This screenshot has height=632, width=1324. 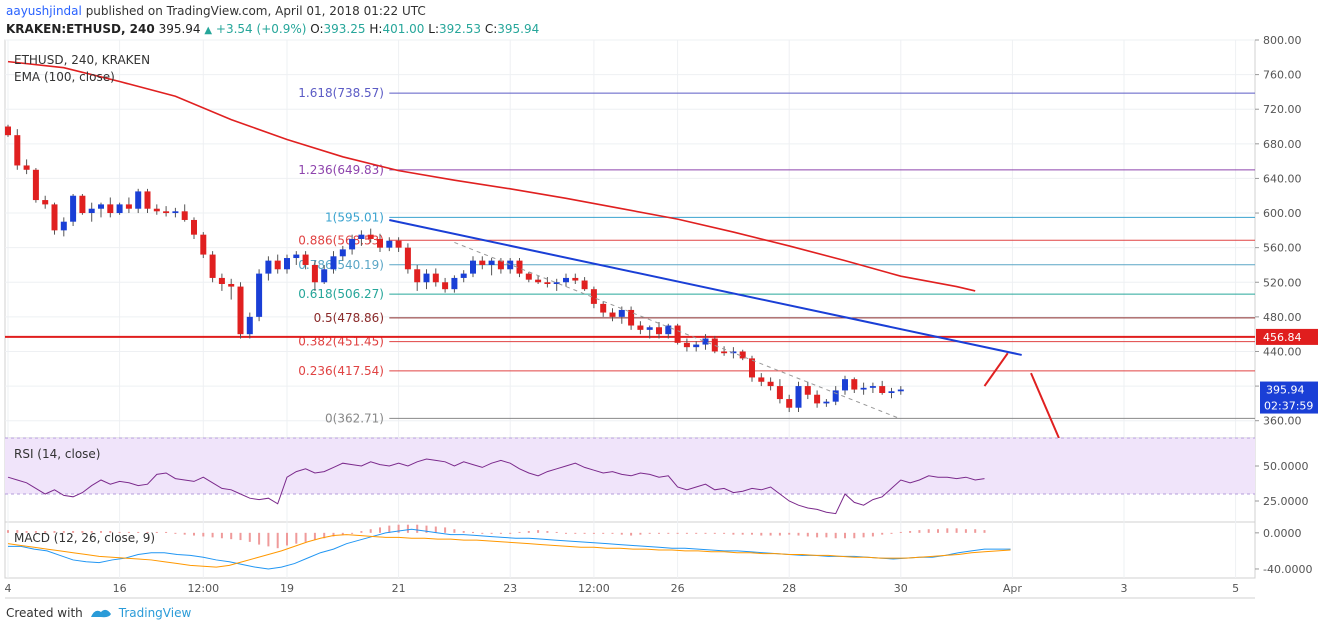 What do you see at coordinates (287, 588) in the screenshot?
I see `x-tick-label: 19` at bounding box center [287, 588].